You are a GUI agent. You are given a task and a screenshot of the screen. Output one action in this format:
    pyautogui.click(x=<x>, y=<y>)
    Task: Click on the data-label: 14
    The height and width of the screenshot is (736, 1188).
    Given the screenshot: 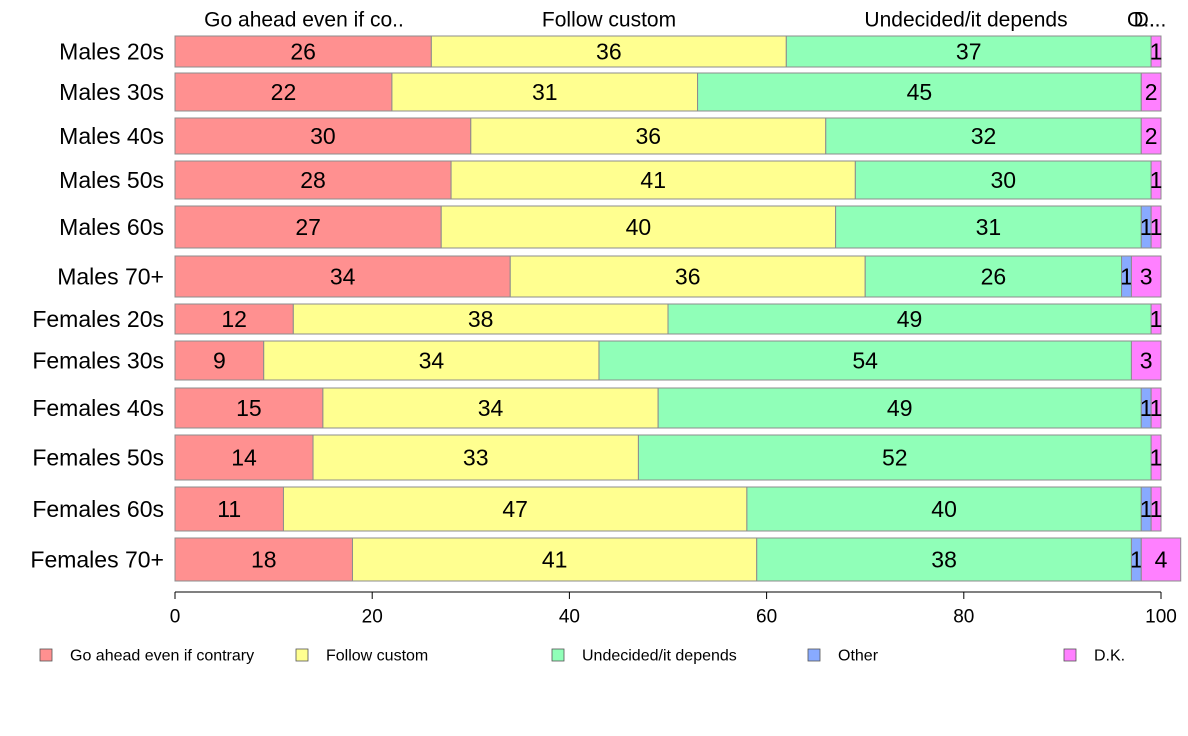 What is the action you would take?
    pyautogui.click(x=244, y=458)
    